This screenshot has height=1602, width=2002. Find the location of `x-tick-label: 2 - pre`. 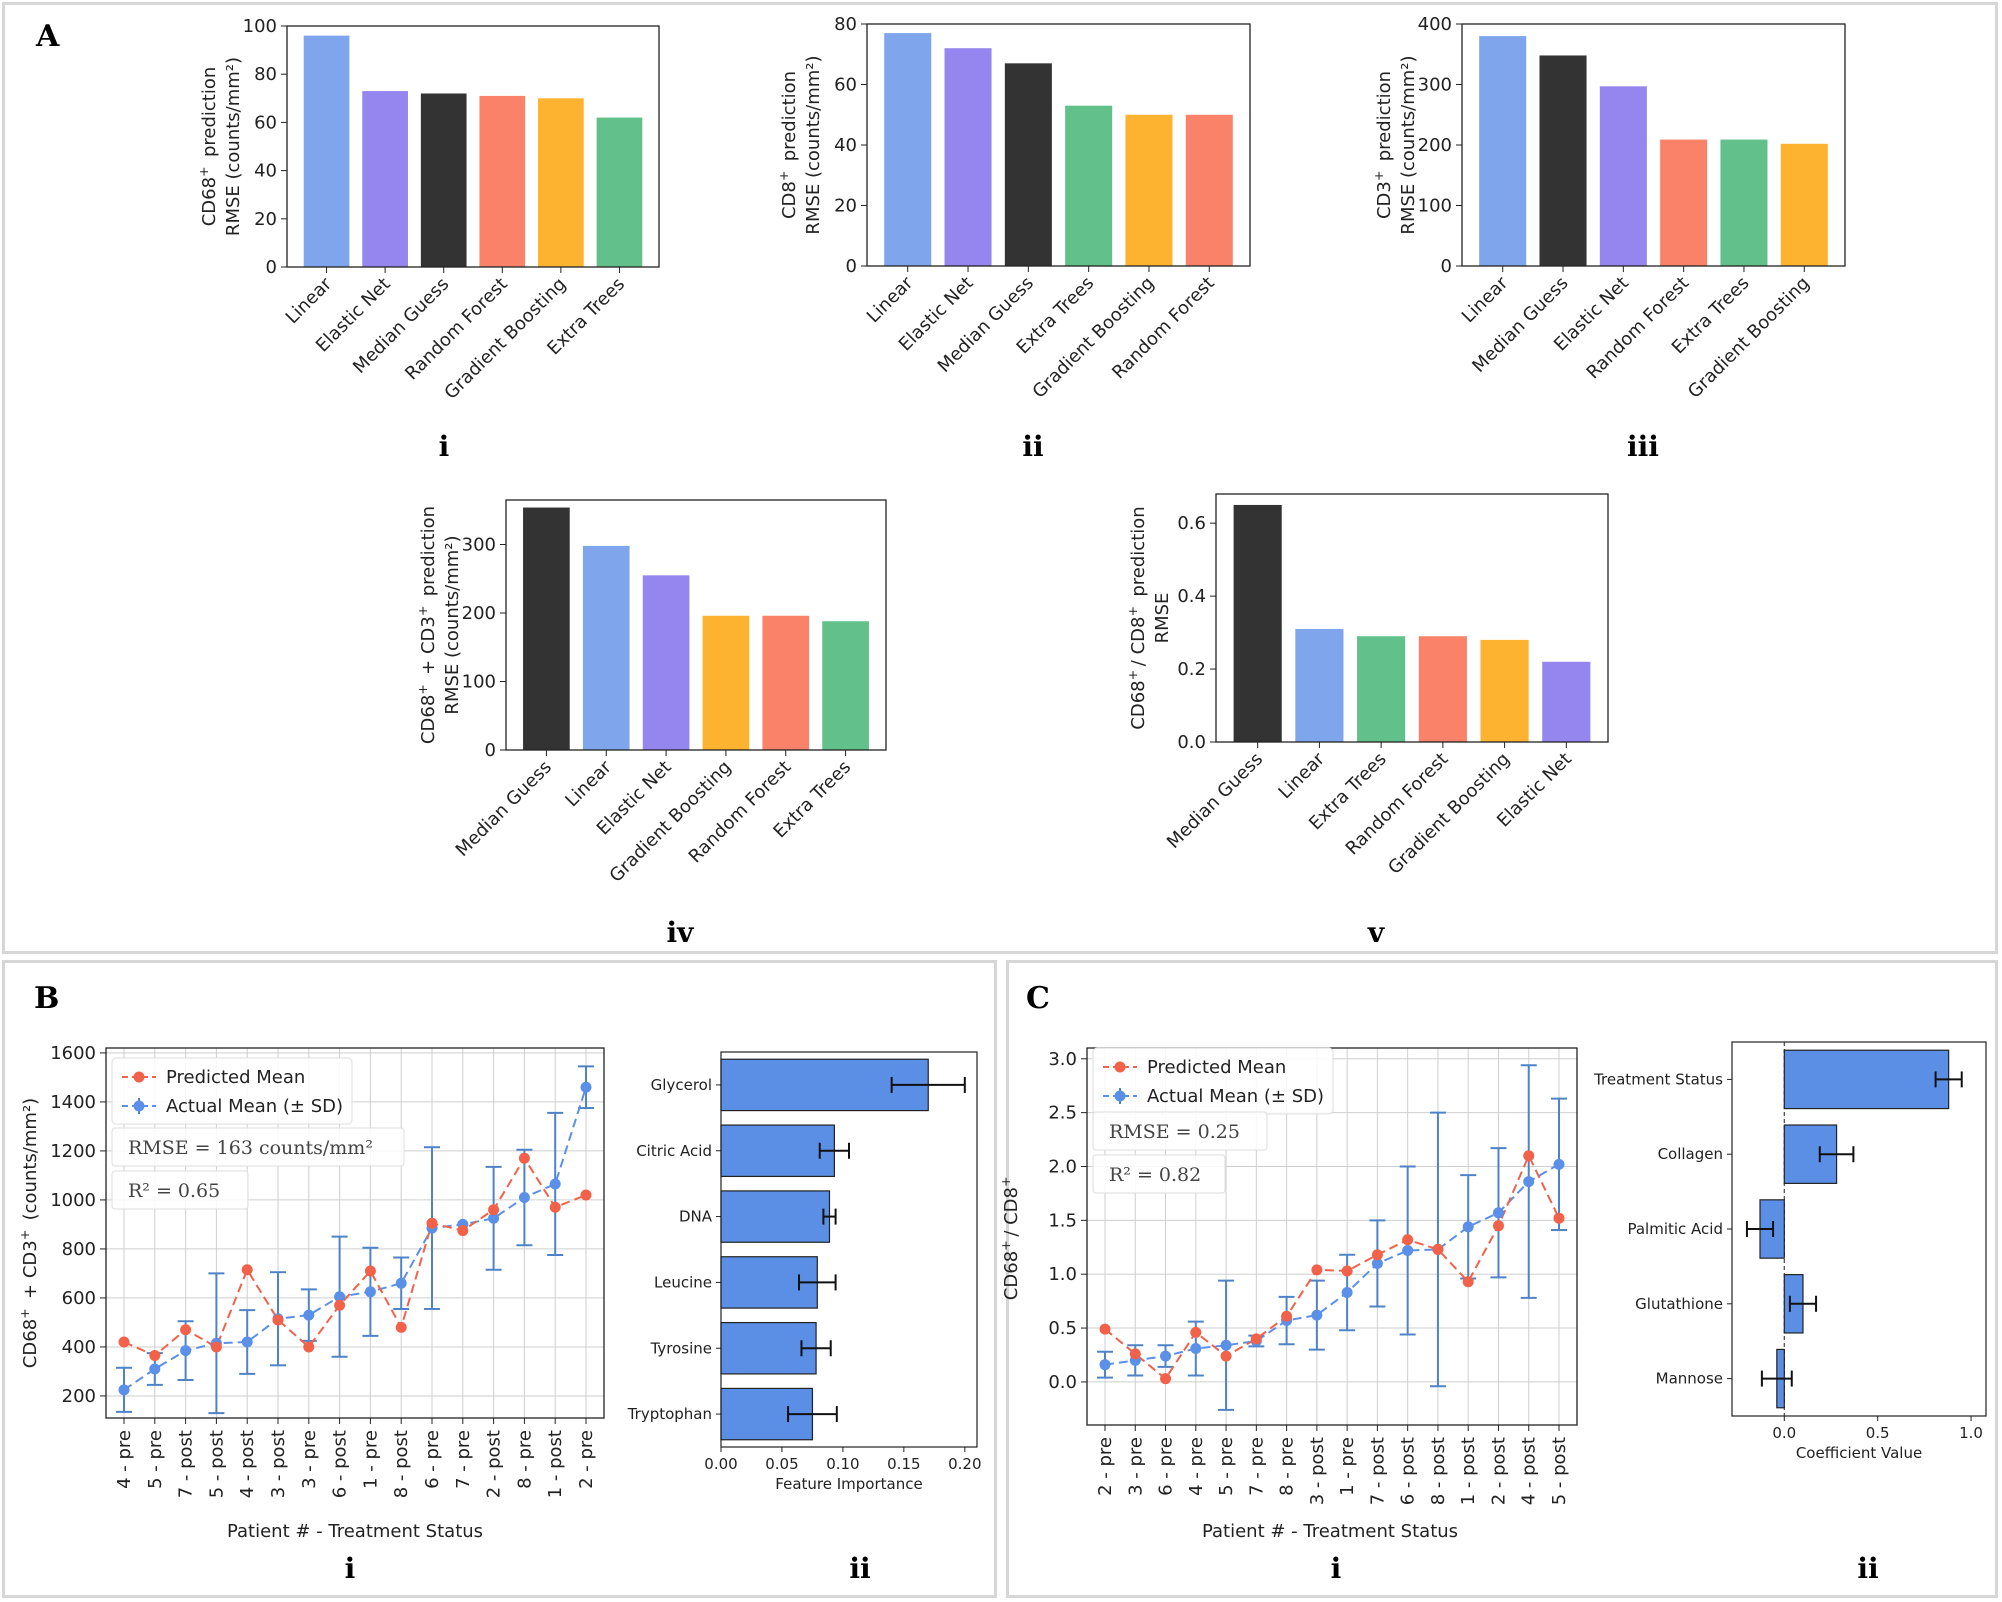

x-tick-label: 2 - pre is located at coordinates (586, 1459).